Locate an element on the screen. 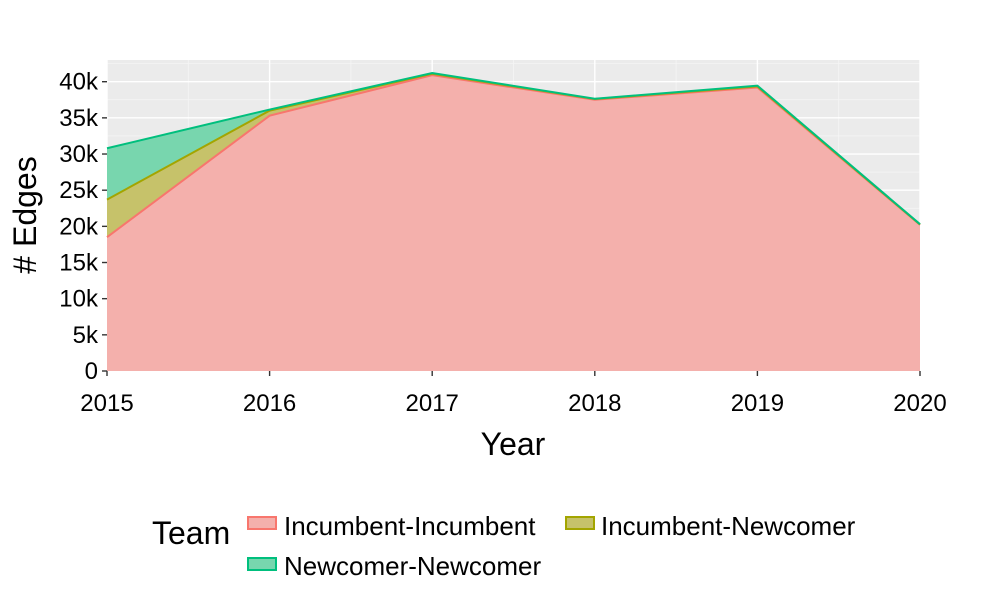  x-axis-title: Year is located at coordinates (513, 444).